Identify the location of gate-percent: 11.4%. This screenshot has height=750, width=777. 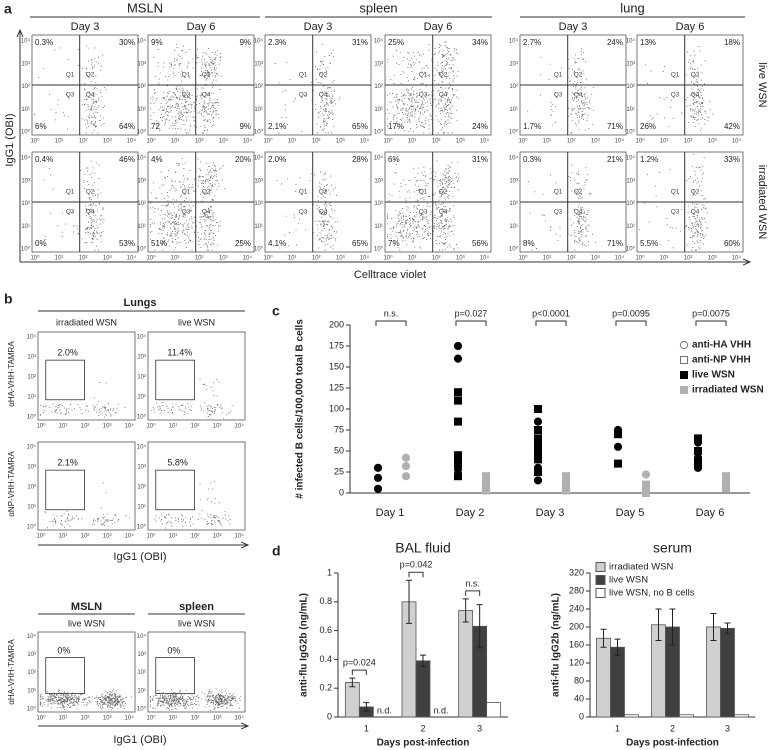
(179, 352).